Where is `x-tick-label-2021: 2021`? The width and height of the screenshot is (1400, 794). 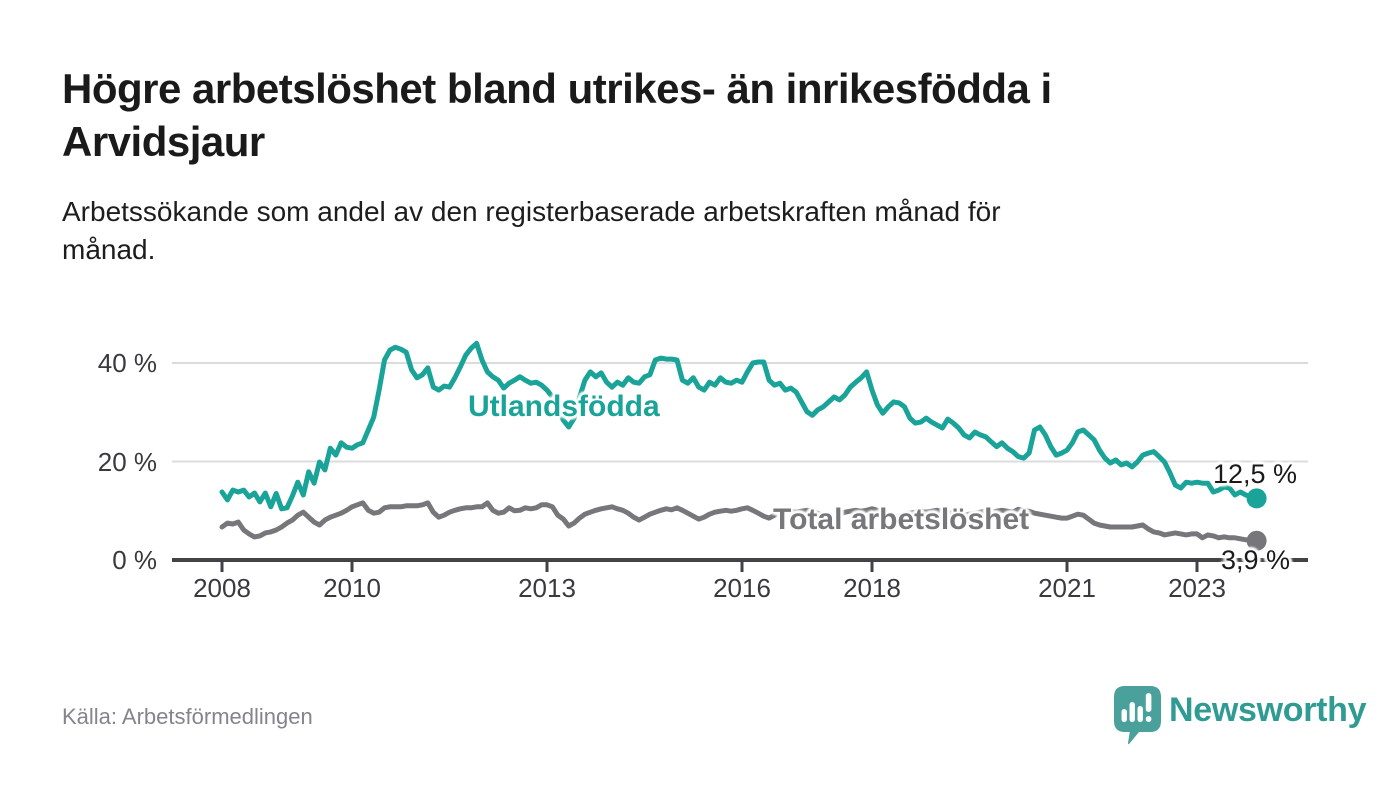
x-tick-label-2021: 2021 is located at coordinates (1067, 588).